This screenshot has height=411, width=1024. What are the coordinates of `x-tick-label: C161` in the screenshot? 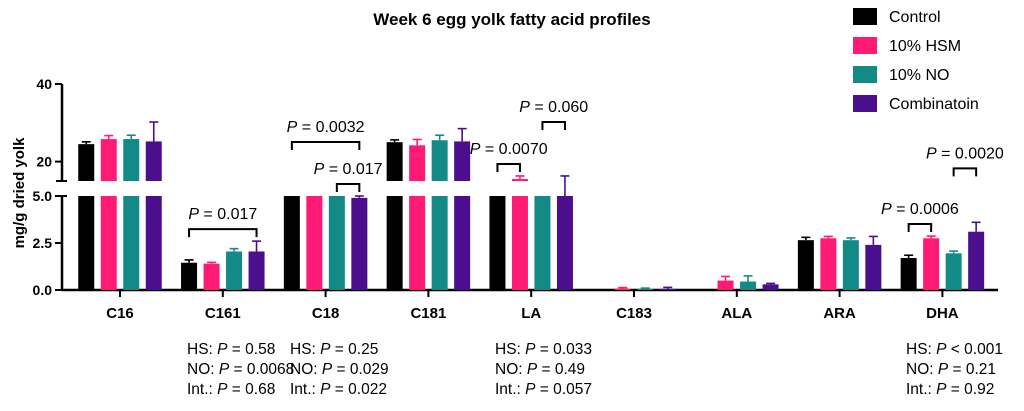 It's located at (223, 313).